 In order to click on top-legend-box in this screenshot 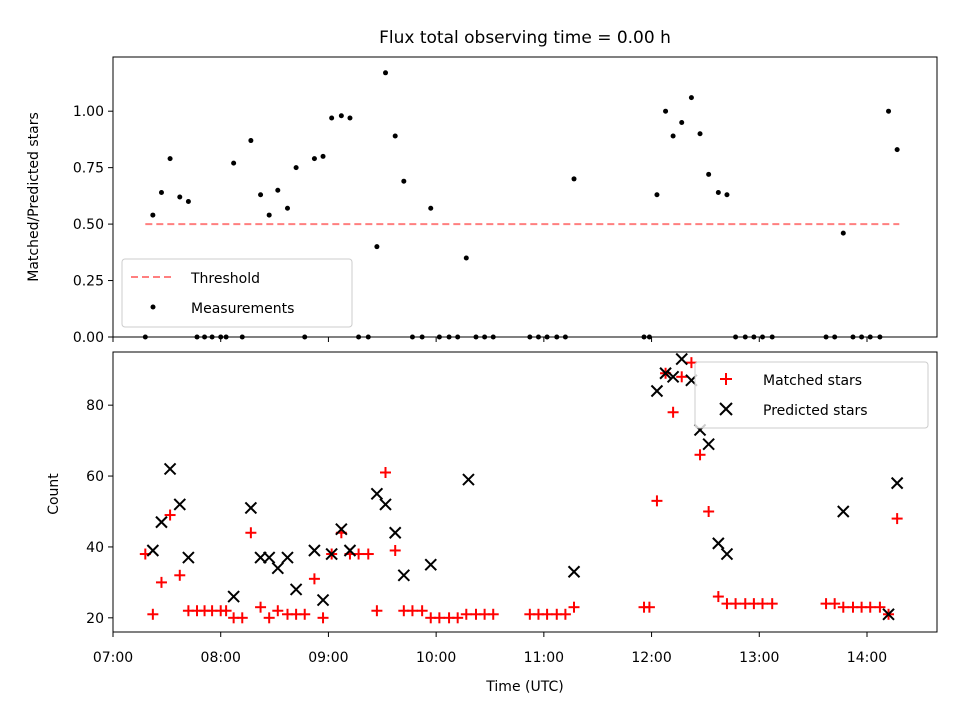, I will do `click(237, 293)`.